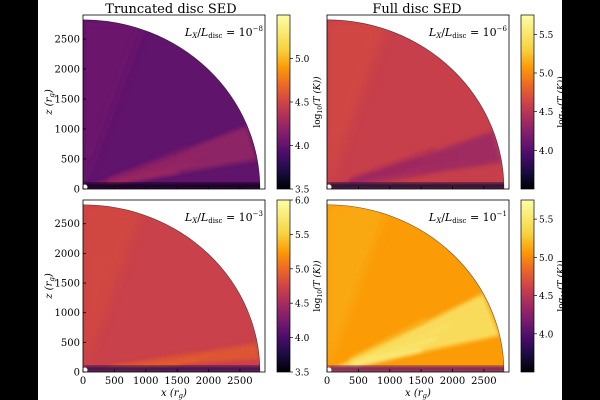 The image size is (600, 400). What do you see at coordinates (468, 32) in the screenshot?
I see `luminosity-ratio-label: LX/Ldisc = 10−6` at bounding box center [468, 32].